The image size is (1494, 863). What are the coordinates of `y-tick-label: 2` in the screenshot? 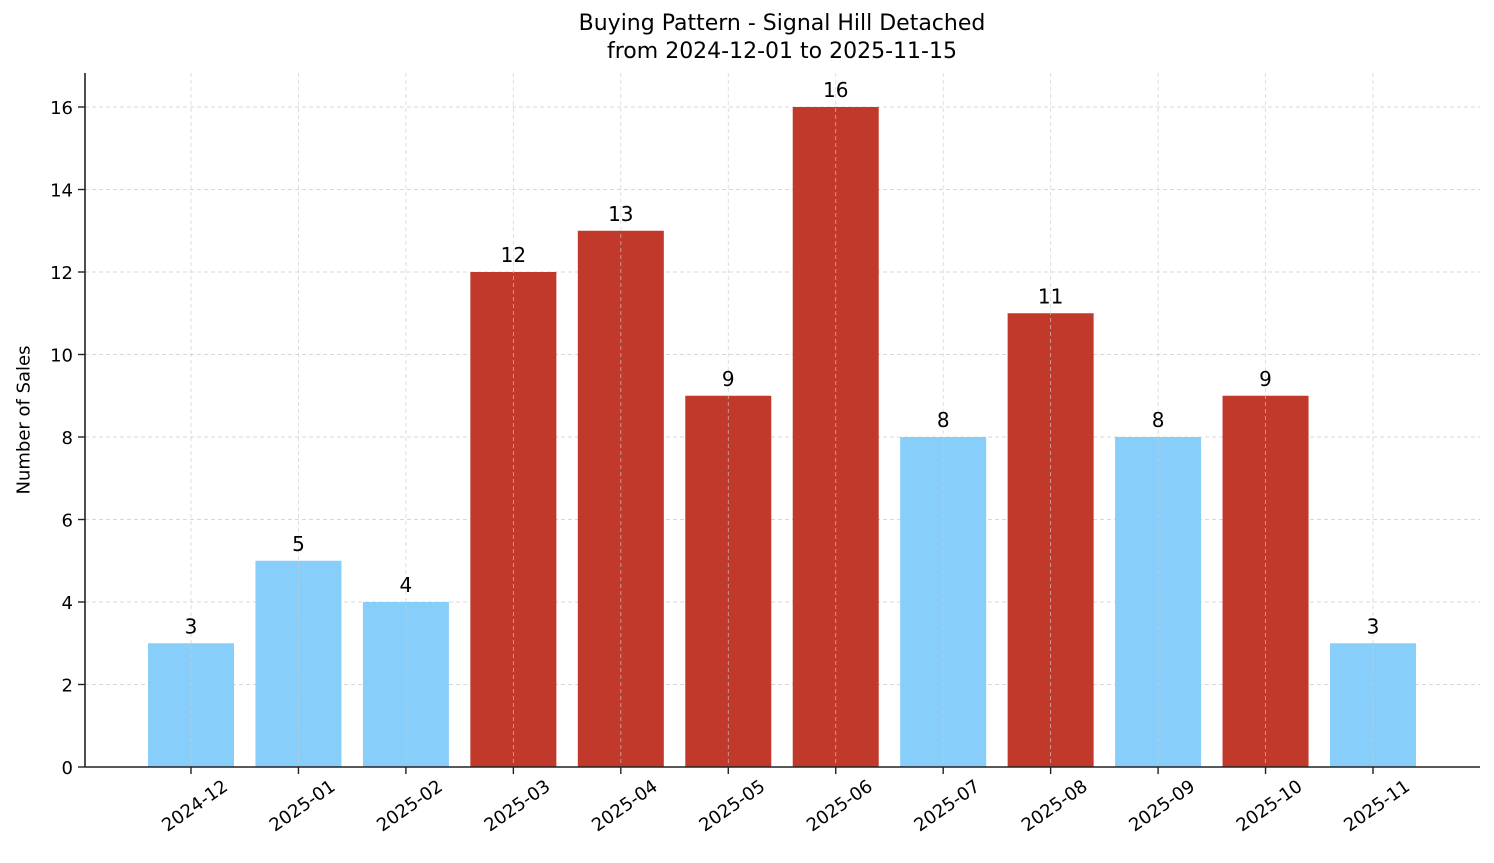 It's located at (67, 686).